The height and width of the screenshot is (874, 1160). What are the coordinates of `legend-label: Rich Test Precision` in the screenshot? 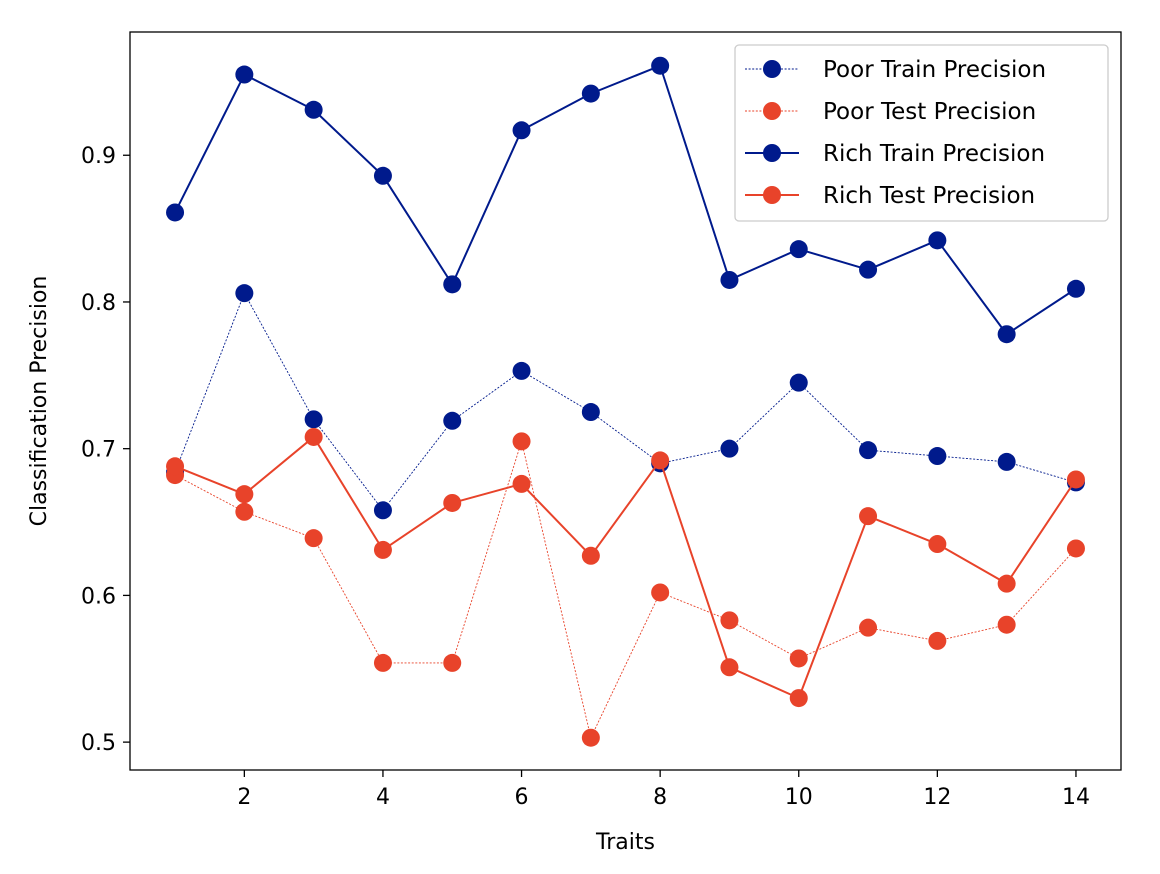 It's located at (929, 196).